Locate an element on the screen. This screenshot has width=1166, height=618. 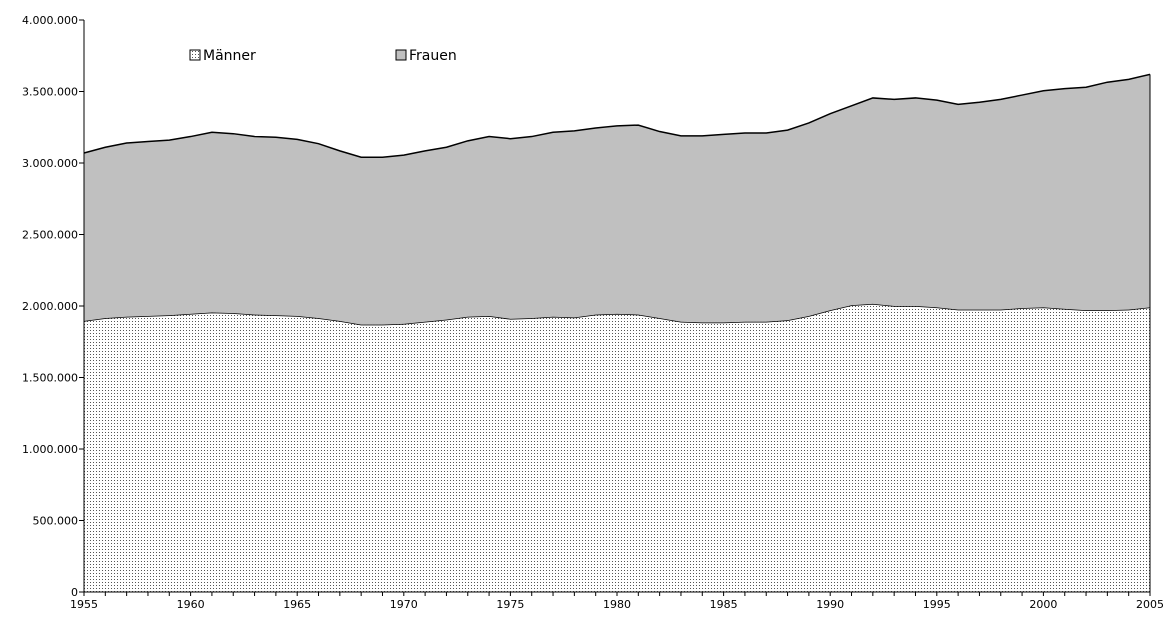
y-tick-label: 500.000 is located at coordinates (56, 521).